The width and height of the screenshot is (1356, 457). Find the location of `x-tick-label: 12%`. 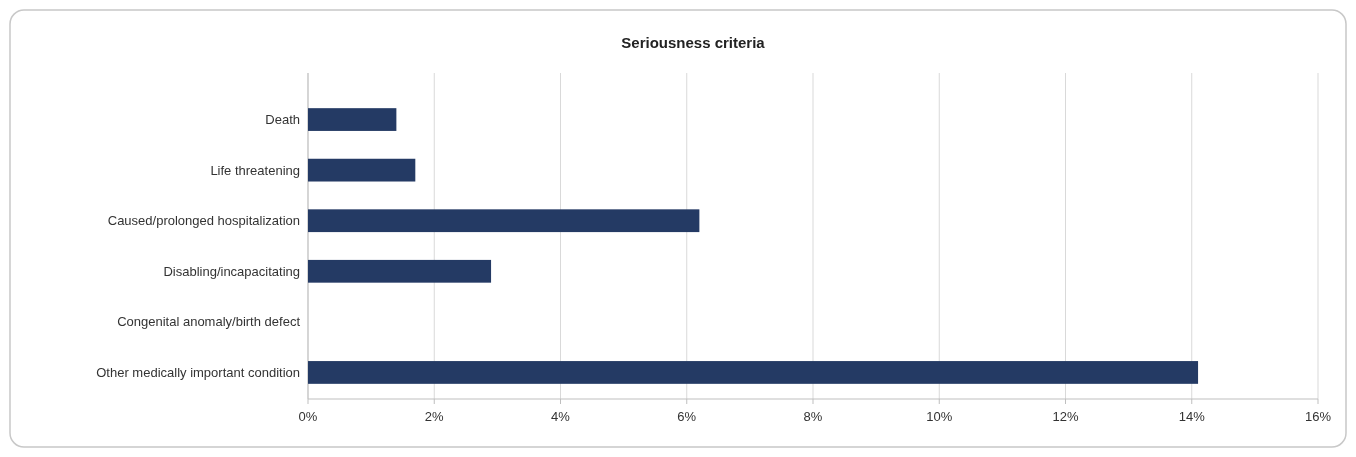

x-tick-label: 12% is located at coordinates (1065, 416).